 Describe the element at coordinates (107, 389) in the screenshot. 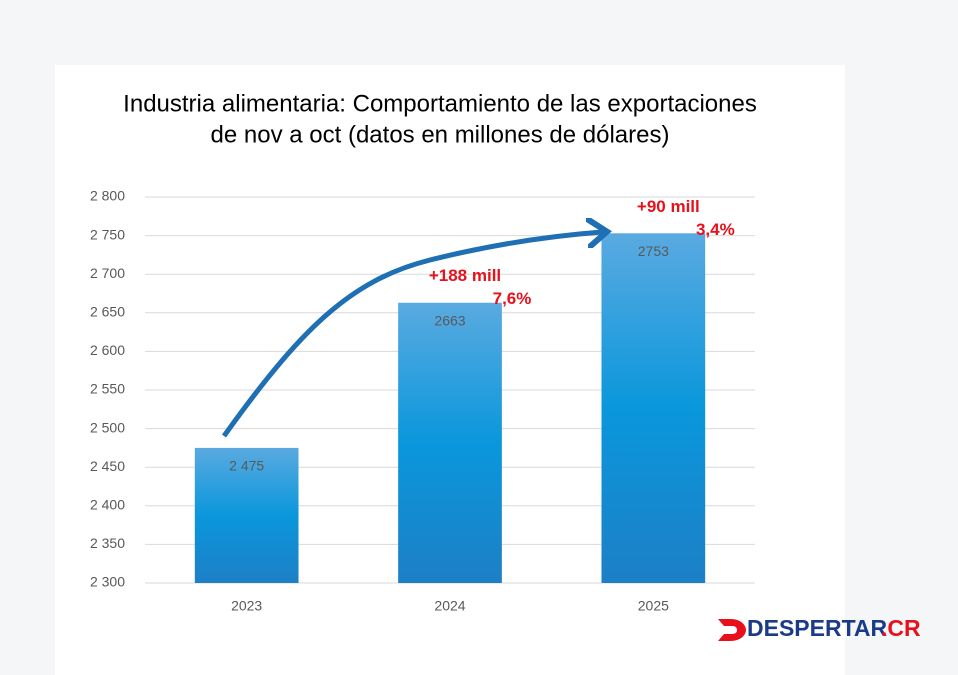

I see `y-tick-label: 2 550` at that location.